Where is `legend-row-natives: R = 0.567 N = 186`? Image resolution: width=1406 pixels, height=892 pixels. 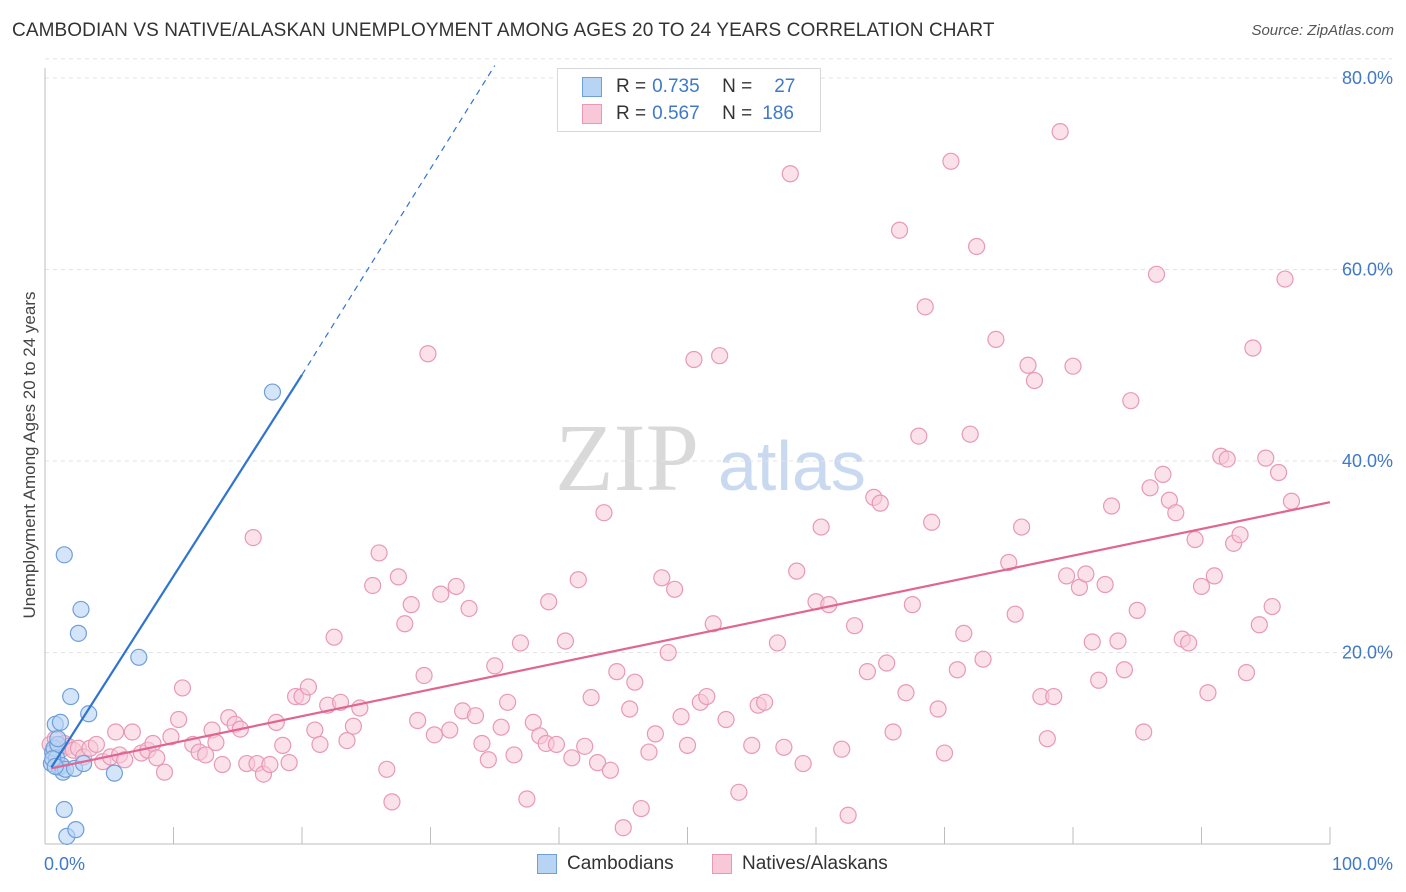
legend-row-natives: R = 0.567 N = 186 is located at coordinates (688, 114).